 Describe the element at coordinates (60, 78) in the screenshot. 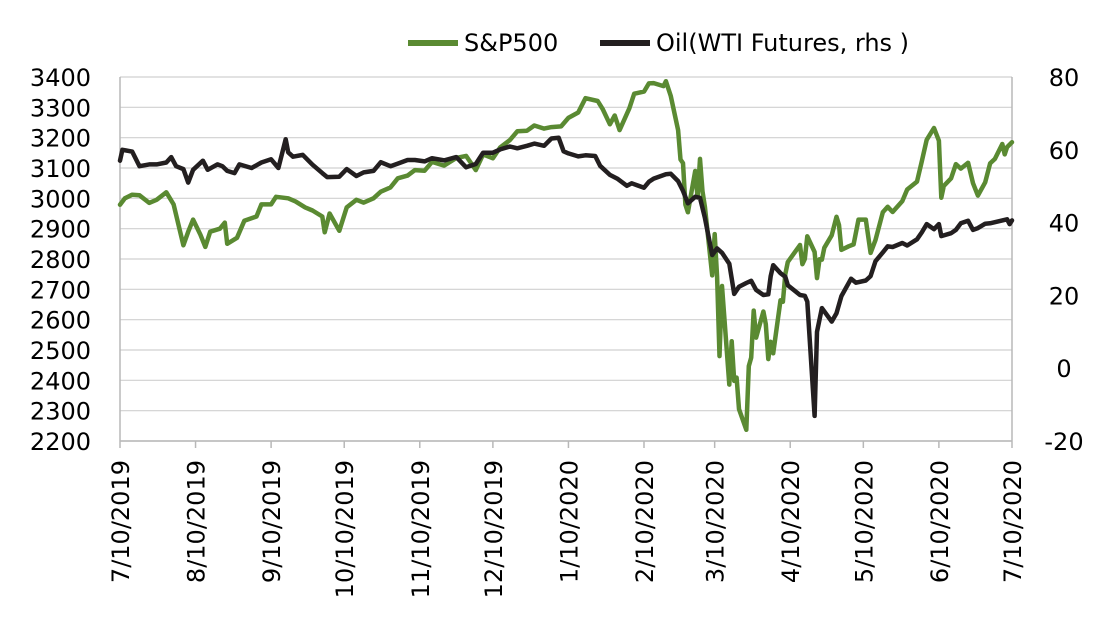

I see `left-tick-label: 3400` at that location.